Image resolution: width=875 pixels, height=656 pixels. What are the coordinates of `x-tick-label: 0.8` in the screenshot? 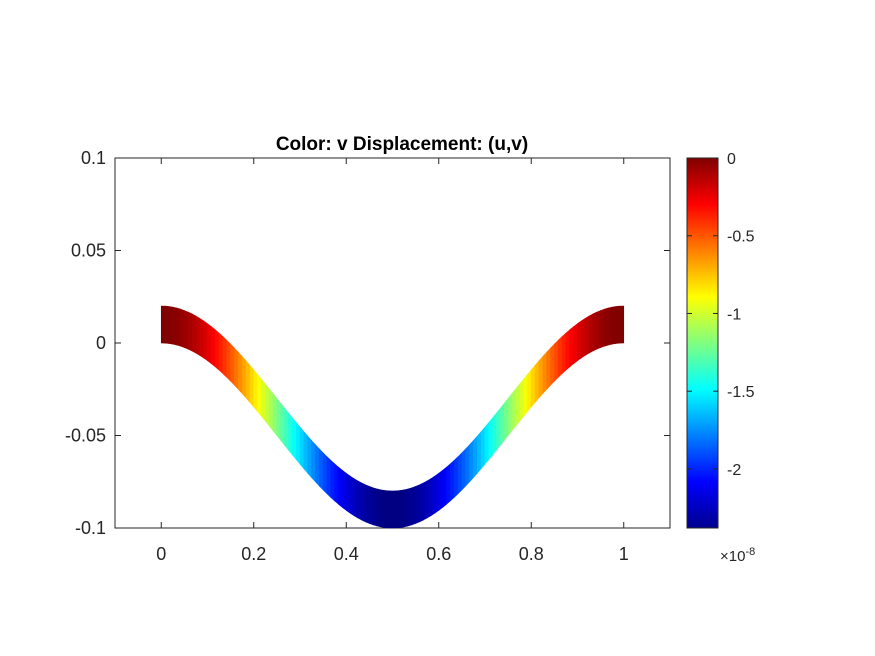 It's located at (531, 554).